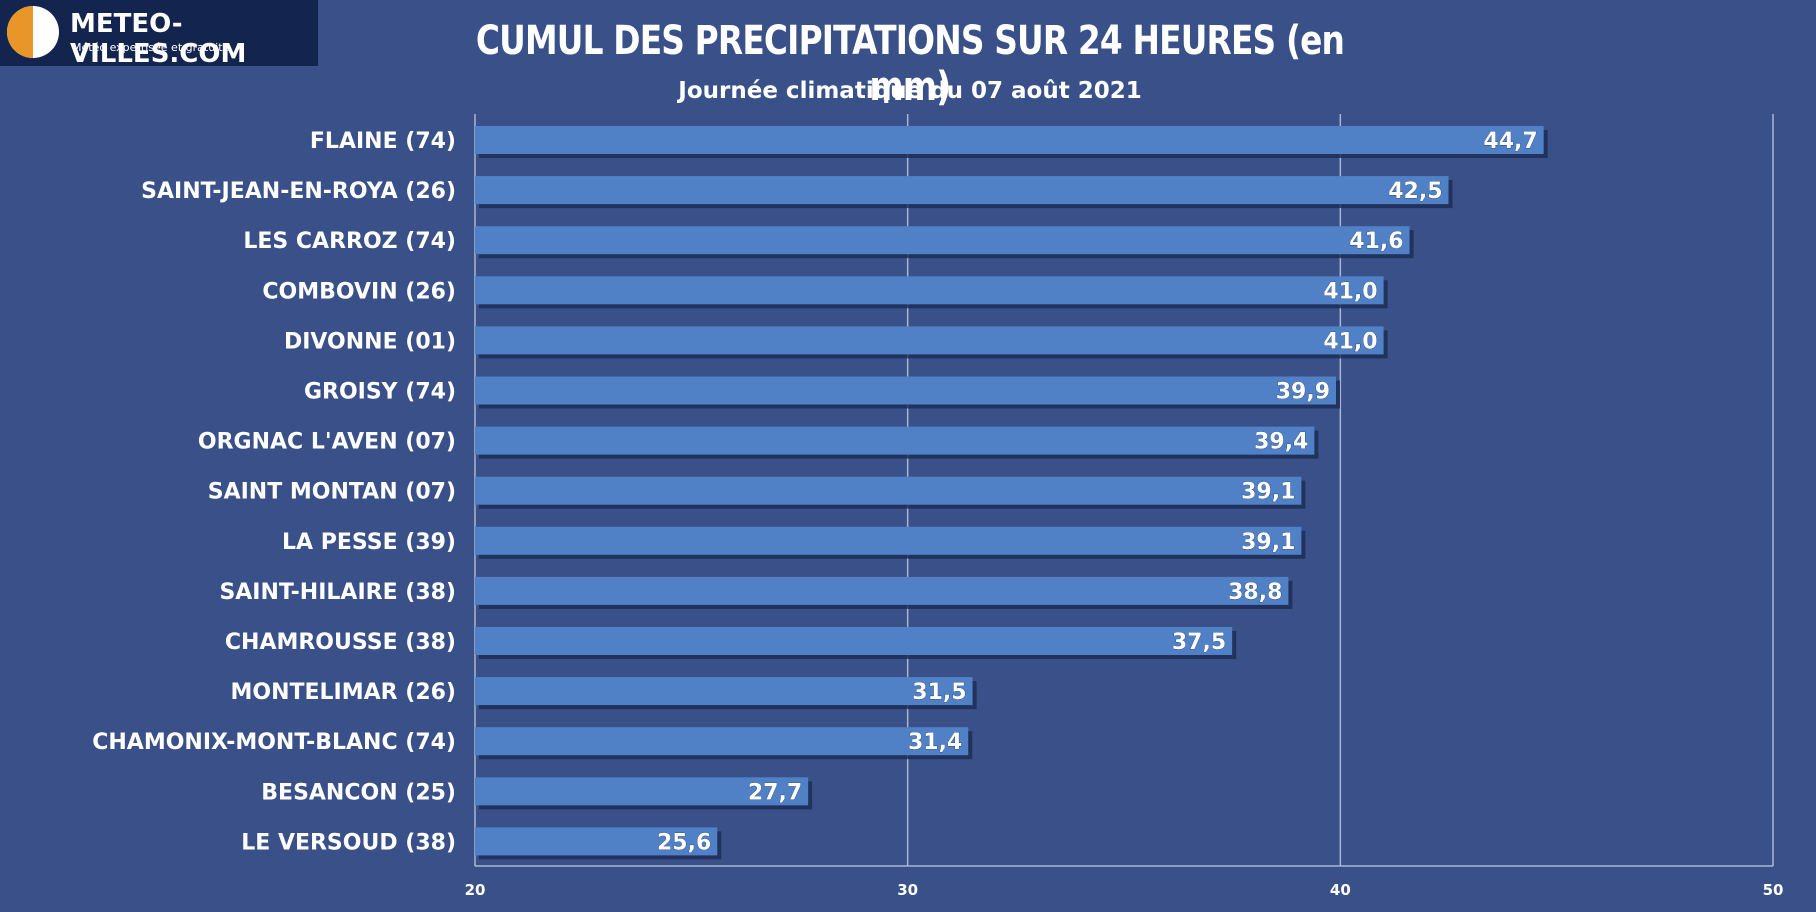 The image size is (1816, 912). I want to click on category-label: SAINT-JEAN-EN-ROYA (26), so click(298, 191).